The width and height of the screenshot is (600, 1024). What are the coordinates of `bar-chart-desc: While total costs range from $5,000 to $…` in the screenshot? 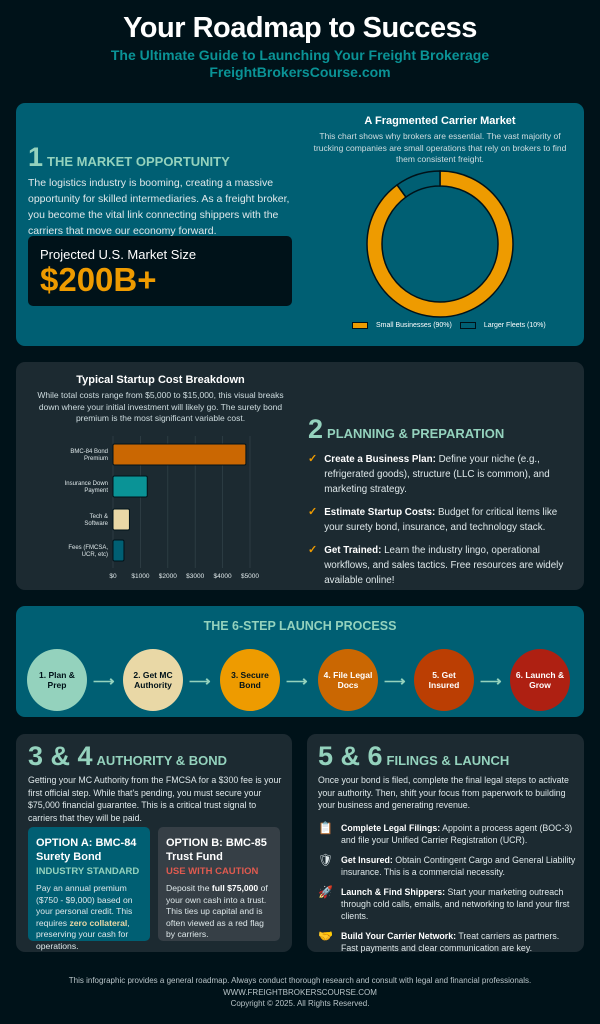 It's located at (160, 406).